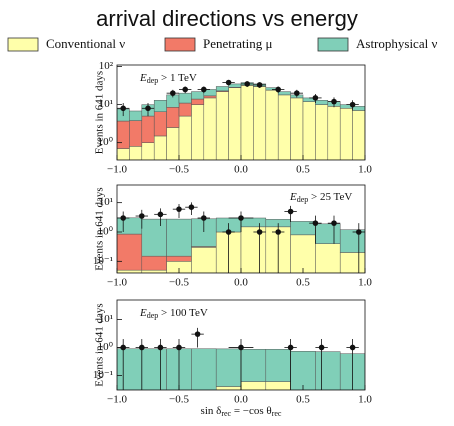 Image resolution: width=454 pixels, height=426 pixels. What do you see at coordinates (251, 411) in the screenshot?
I see `x-label-part: = −cos θ` at bounding box center [251, 411].